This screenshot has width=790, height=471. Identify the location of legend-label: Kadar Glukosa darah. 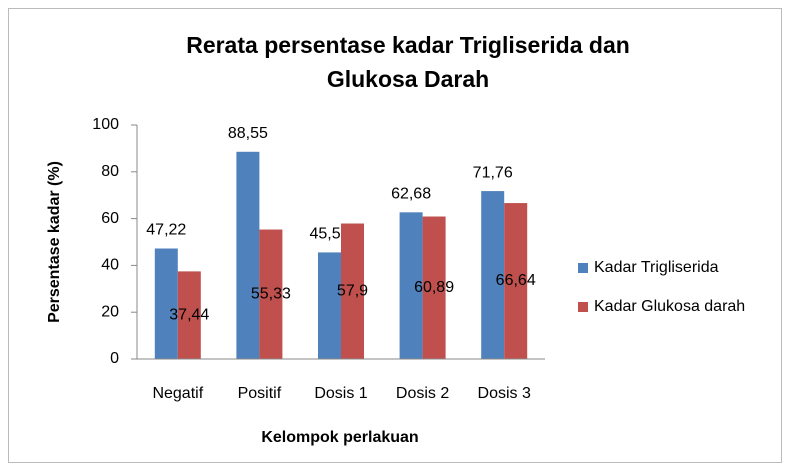
(669, 306).